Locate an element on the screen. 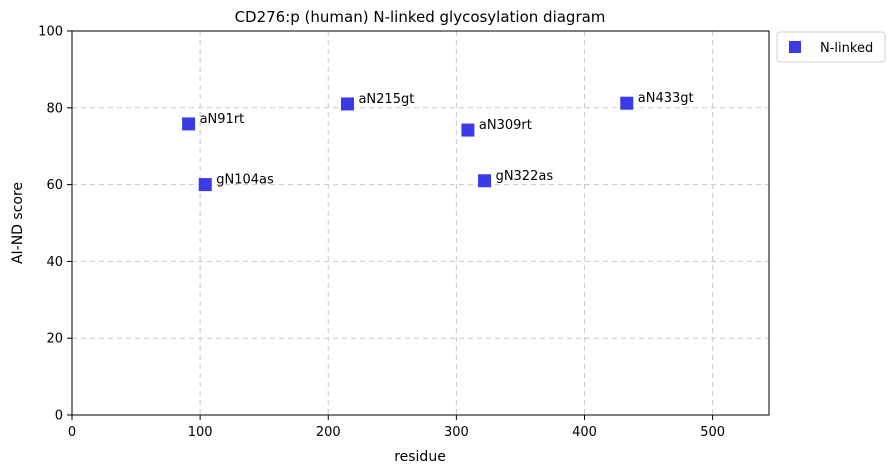 Image resolution: width=893 pixels, height=474 pixels. data-point-label: aN433gt is located at coordinates (666, 98).